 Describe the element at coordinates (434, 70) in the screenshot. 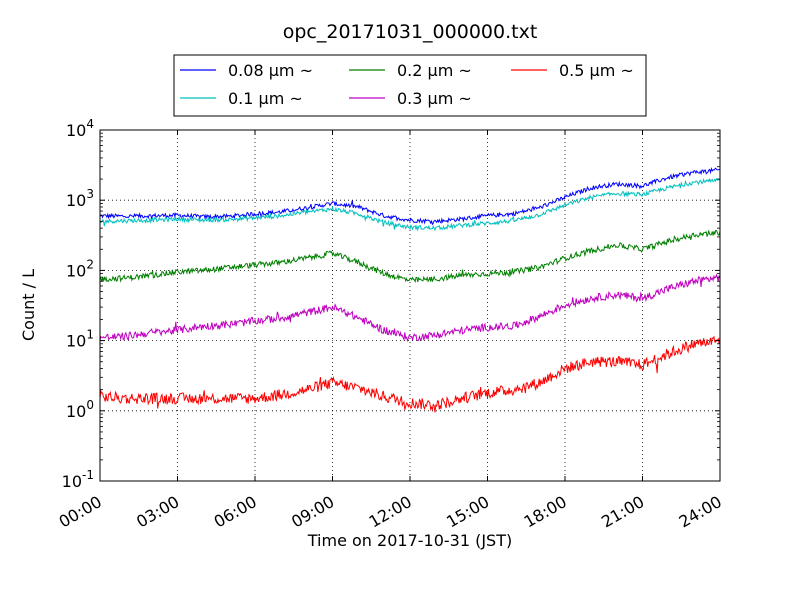

I see `legend-label: 0.2 μm ~` at that location.